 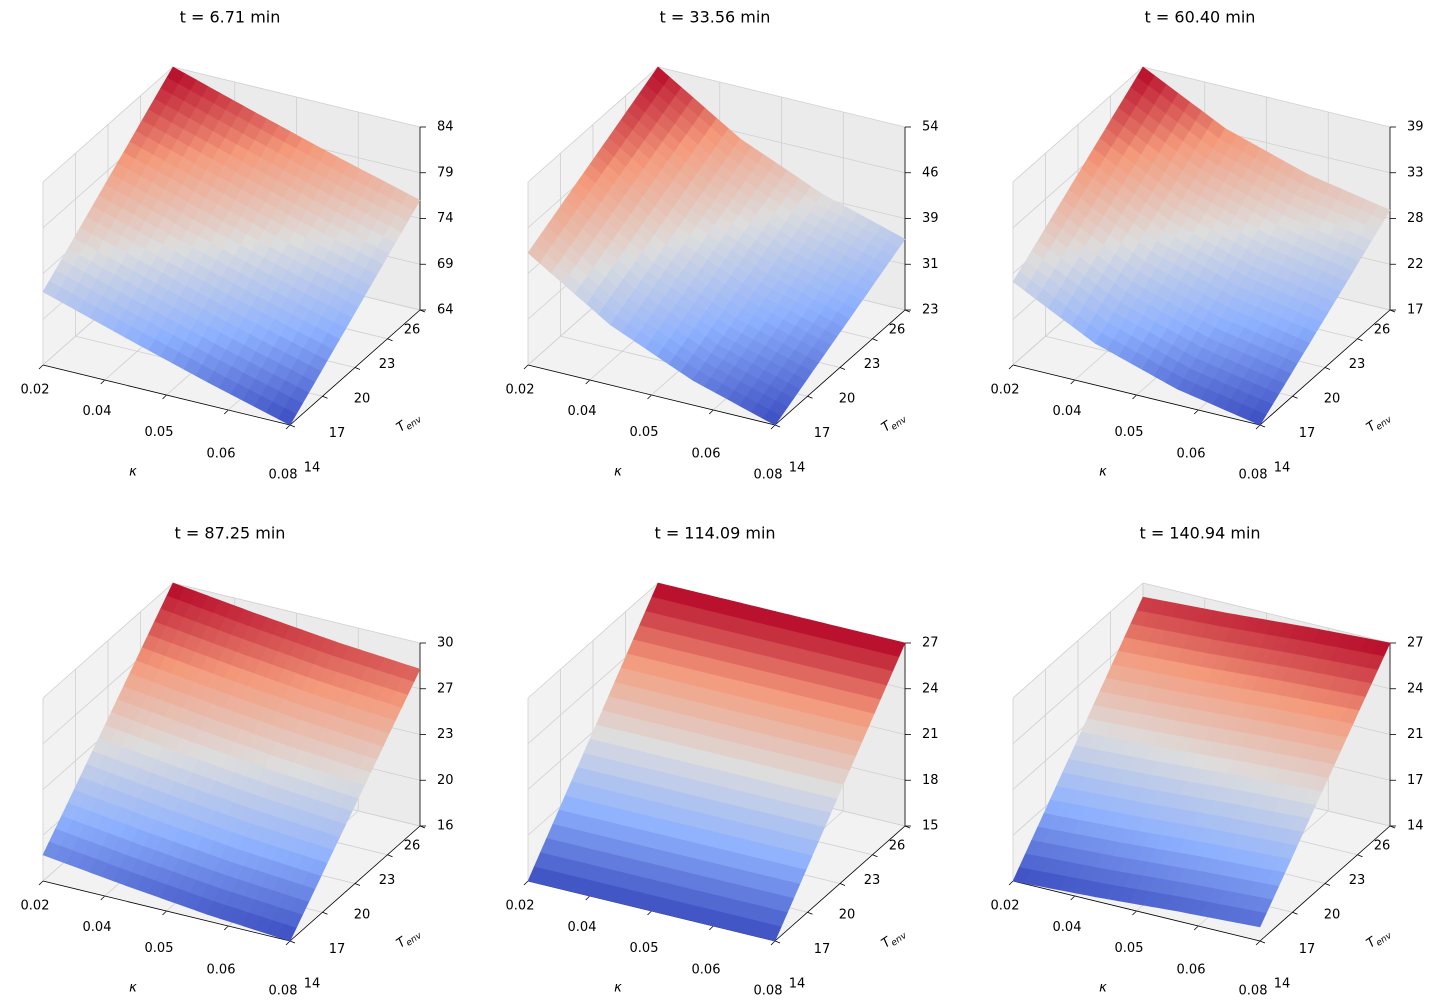 What do you see at coordinates (715, 17) in the screenshot?
I see `subplot-title: t = 33.56 min` at bounding box center [715, 17].